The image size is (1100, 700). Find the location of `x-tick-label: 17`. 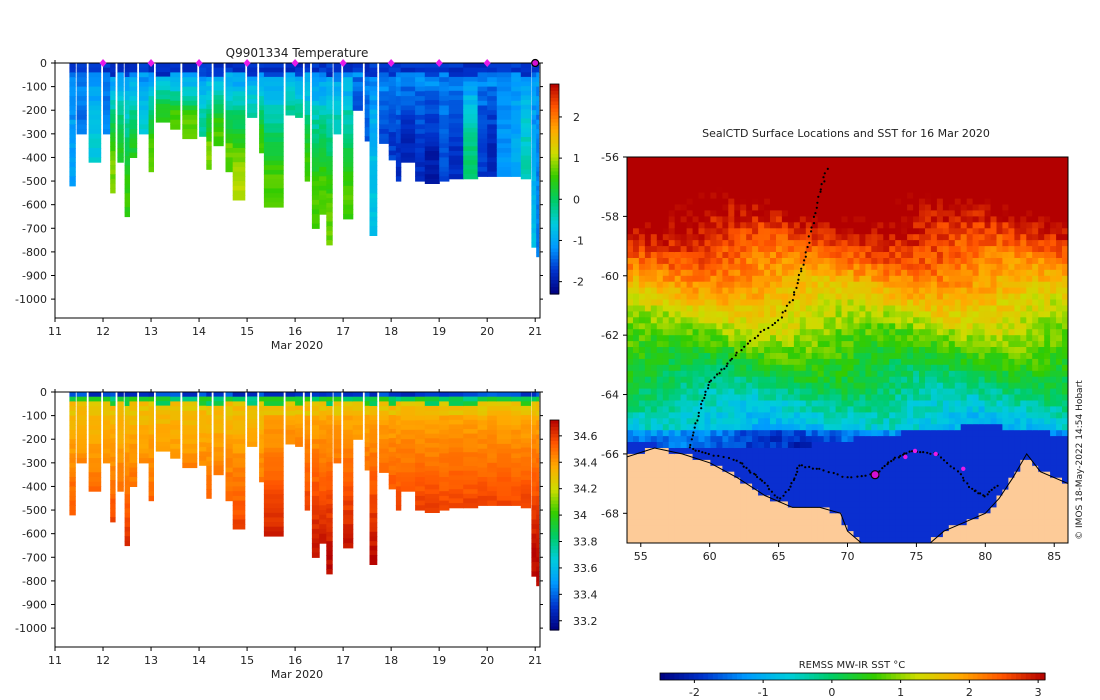

x-tick-label: 17 is located at coordinates (343, 660).